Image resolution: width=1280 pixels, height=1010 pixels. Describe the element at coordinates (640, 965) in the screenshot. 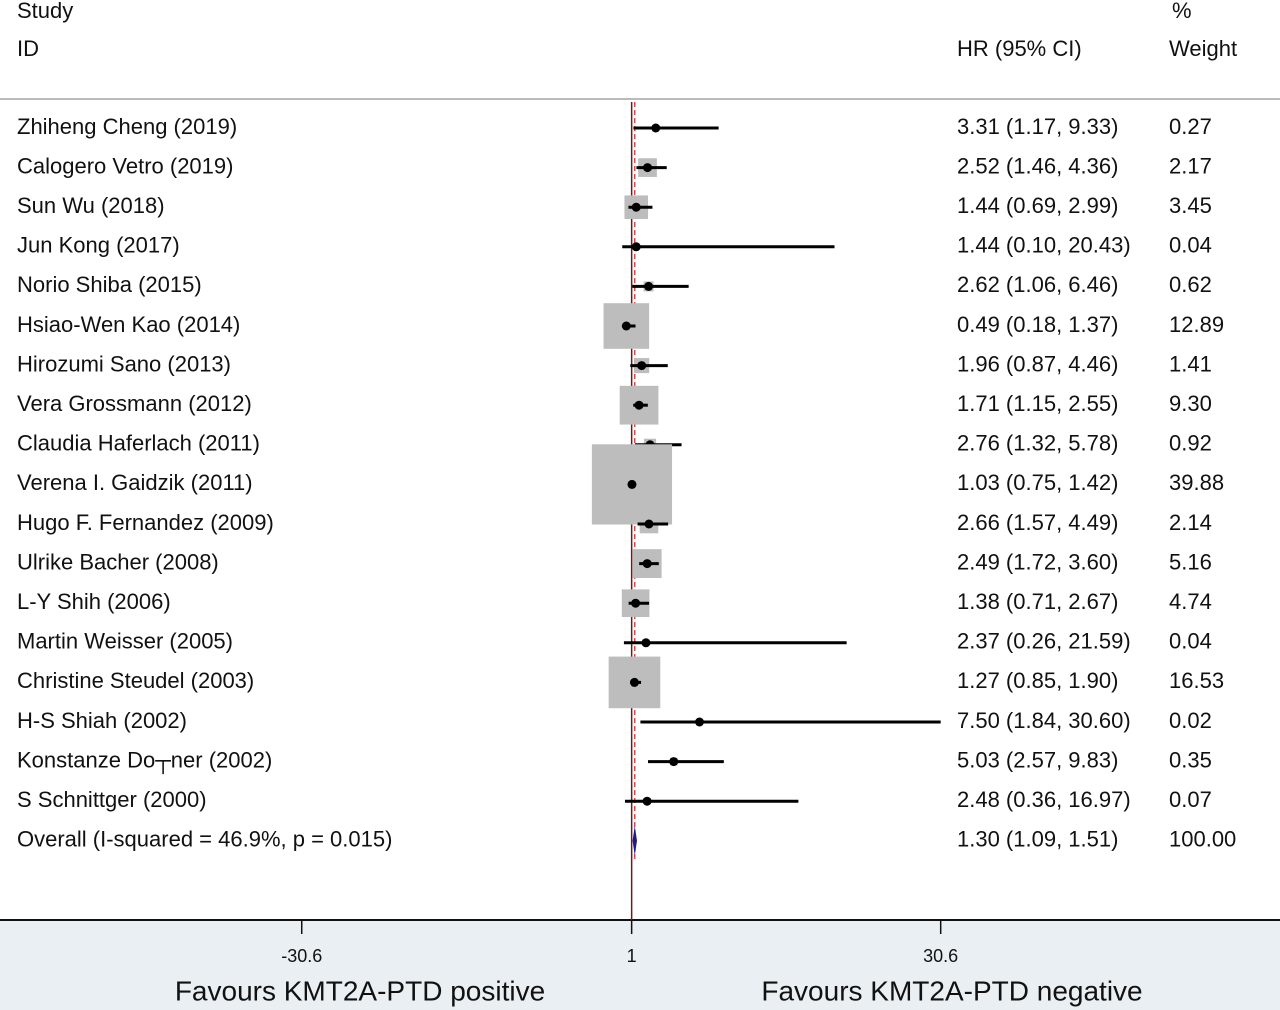

I see `axis-band` at that location.